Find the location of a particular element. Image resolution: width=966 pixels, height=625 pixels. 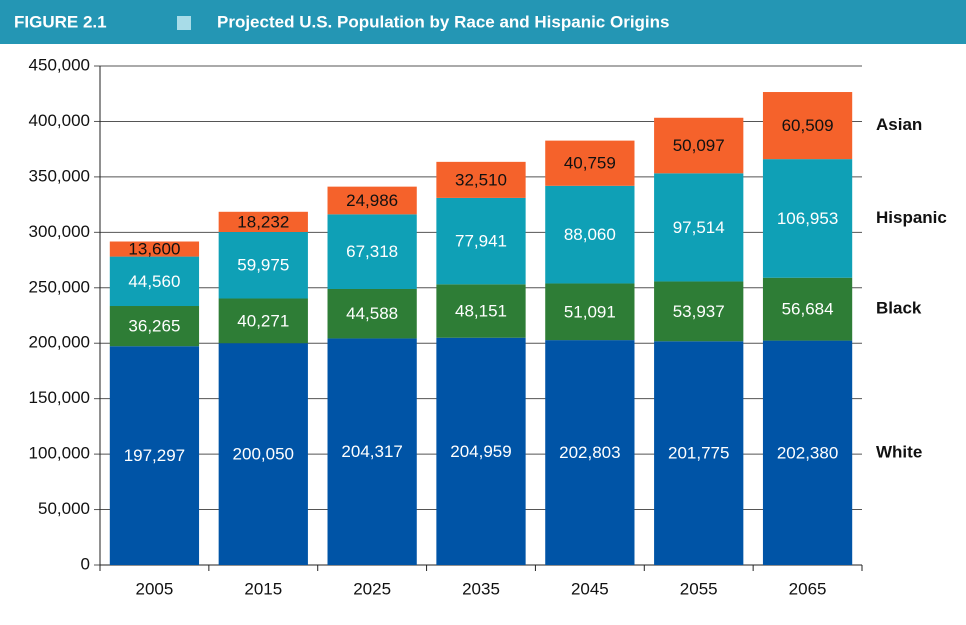

data-label: 88,060 is located at coordinates (590, 234).